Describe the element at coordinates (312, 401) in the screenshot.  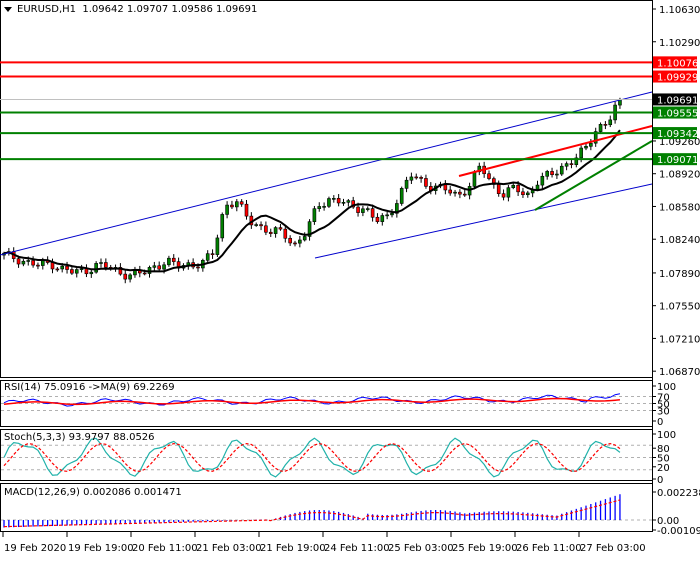
I see `rsi-ma-line` at that location.